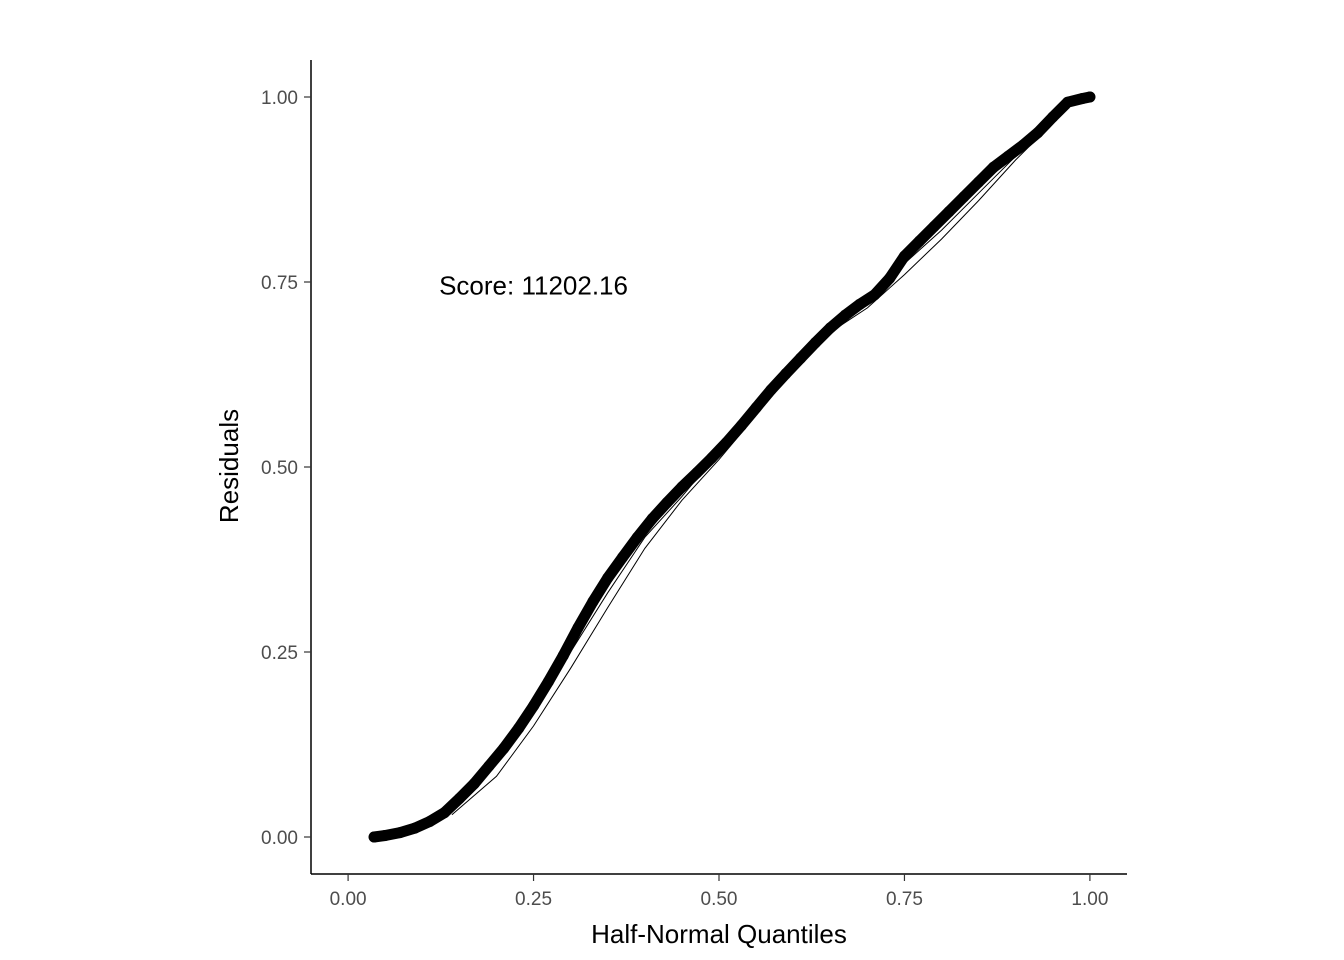  Describe the element at coordinates (533, 899) in the screenshot. I see `x-tick-label: 0.25` at that location.